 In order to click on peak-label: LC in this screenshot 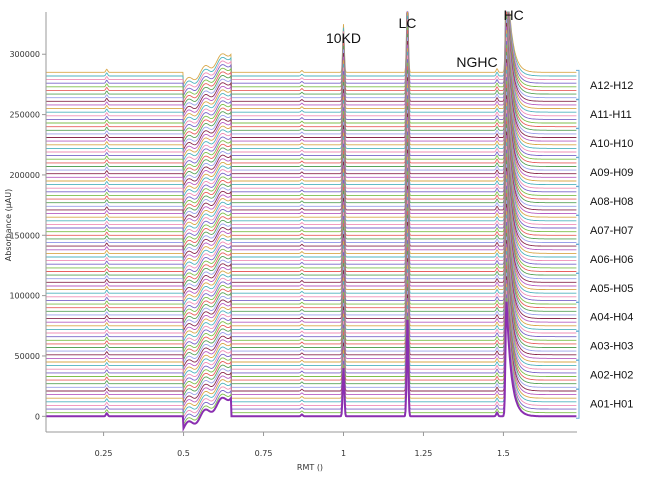, I will do `click(408, 23)`.